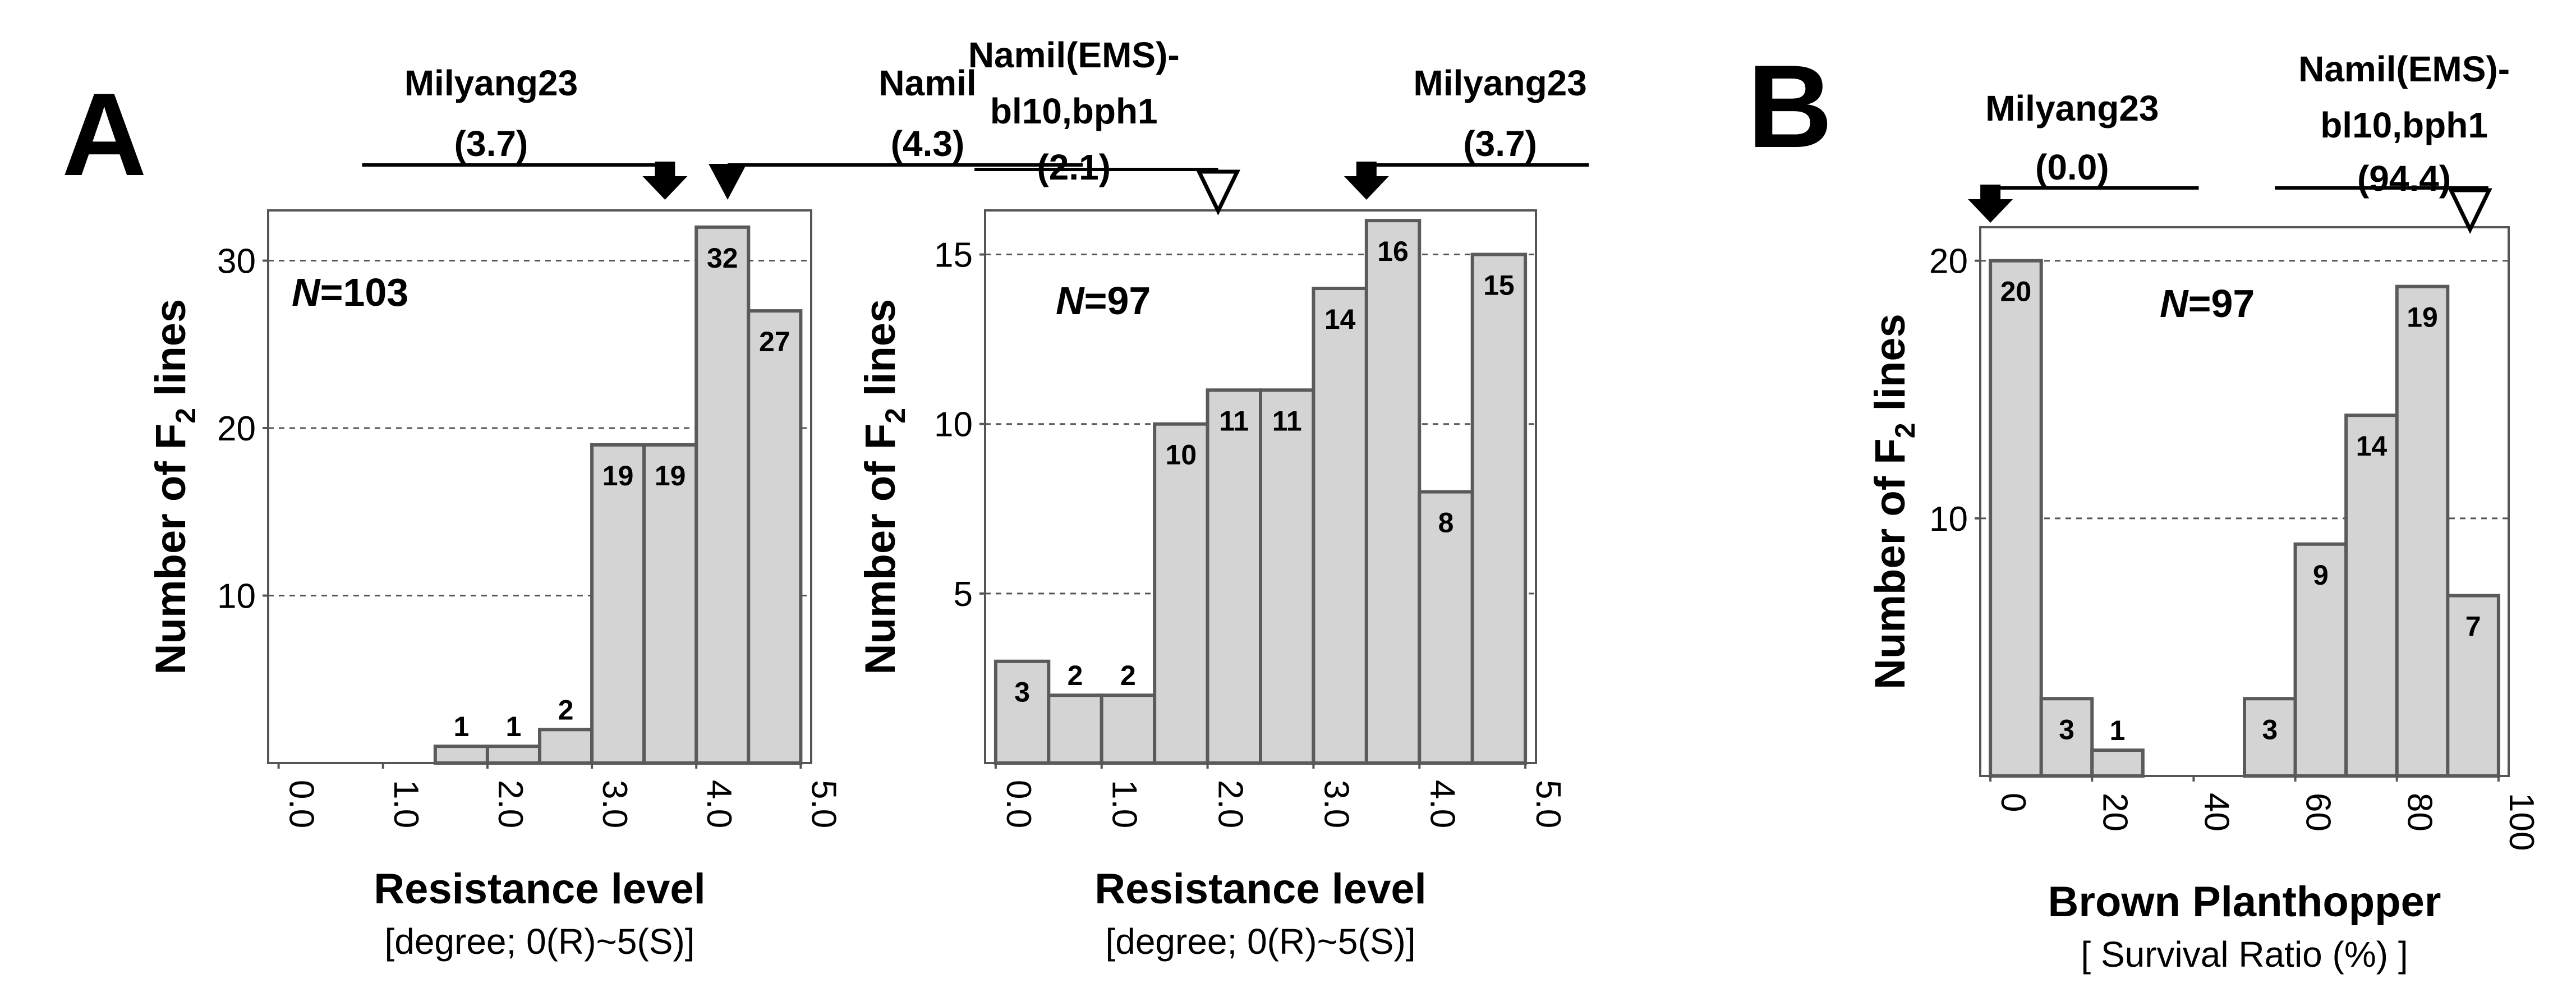  I want to click on parent-label: Namil, so click(927, 83).